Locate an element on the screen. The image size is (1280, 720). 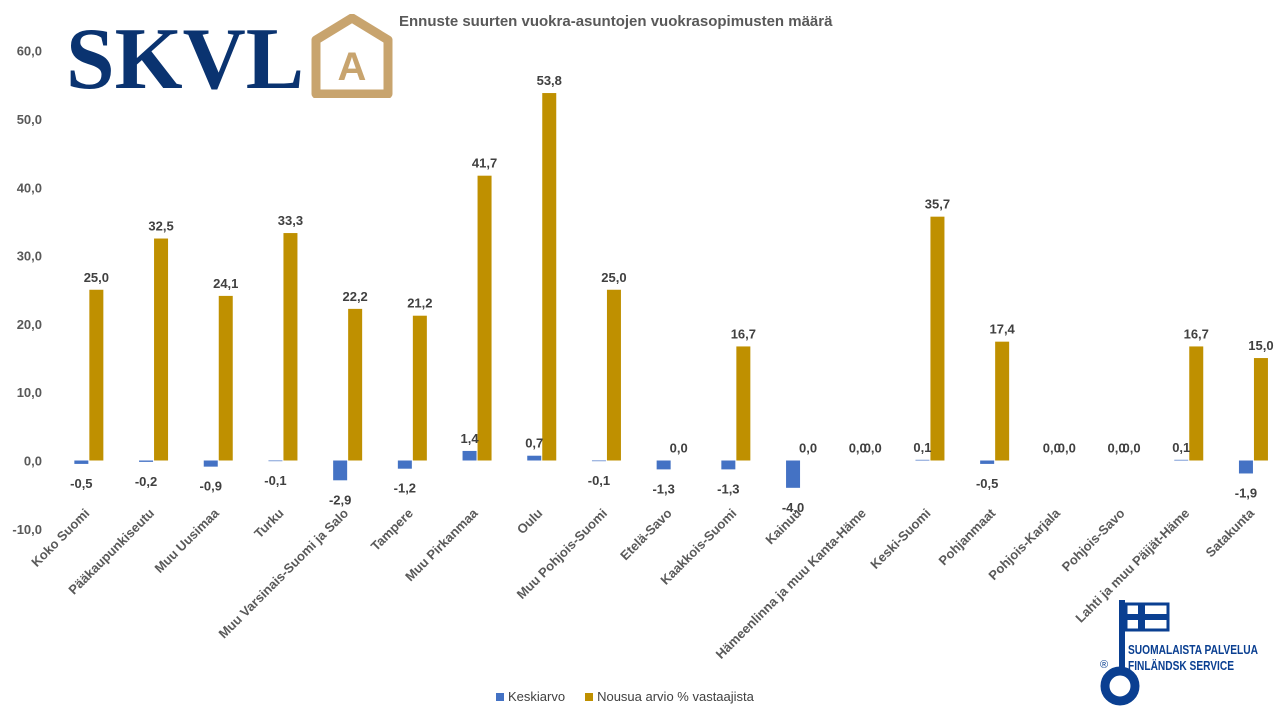
skvl-logo: SKVL A is located at coordinates (229, 56).